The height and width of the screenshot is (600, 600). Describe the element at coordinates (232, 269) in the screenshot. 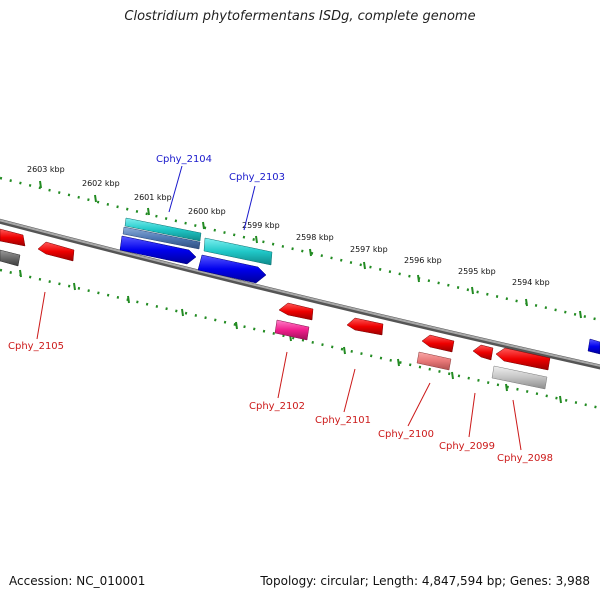

I see `feature-cphy-2103-cds` at that location.